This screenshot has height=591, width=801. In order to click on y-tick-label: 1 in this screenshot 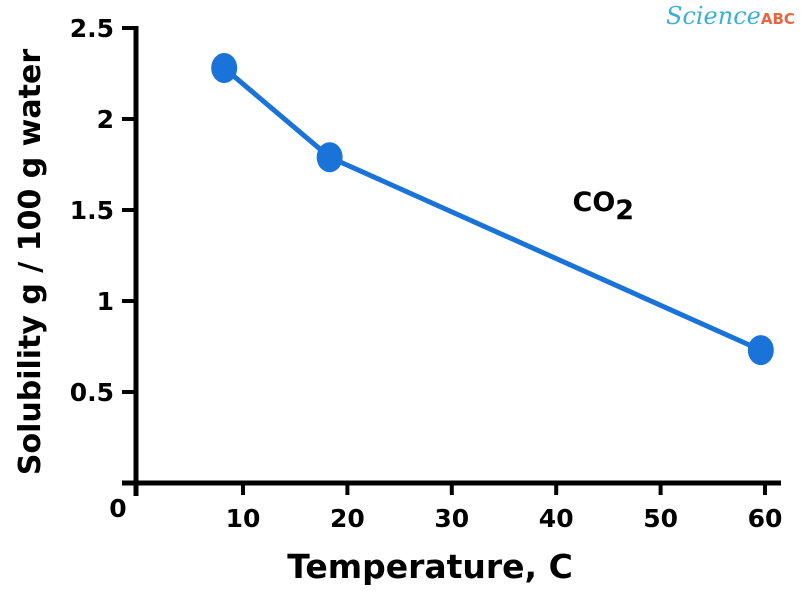, I will do `click(105, 301)`.